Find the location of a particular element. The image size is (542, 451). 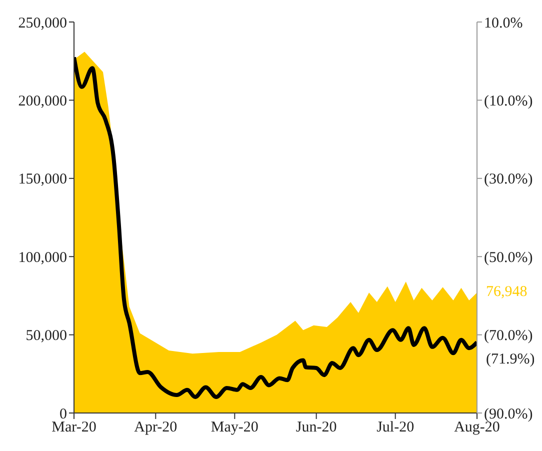

y-tick-label: 200,000 is located at coordinates (42, 102).